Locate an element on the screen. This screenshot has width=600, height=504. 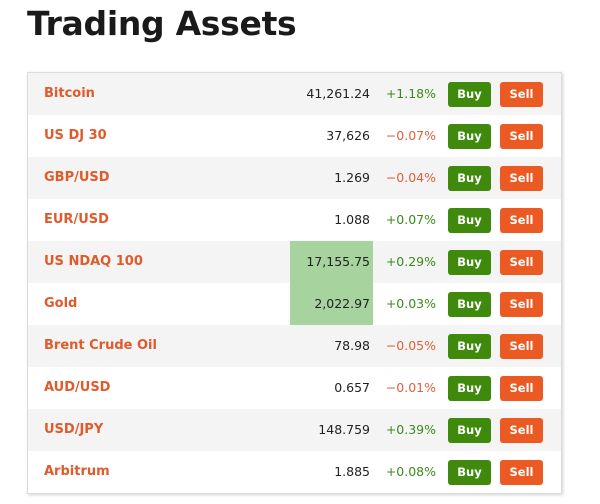
asset-row-us-ndaq-100: US NDAQ 100 17,155.75 +0.29% Buy Sell is located at coordinates (294, 262).